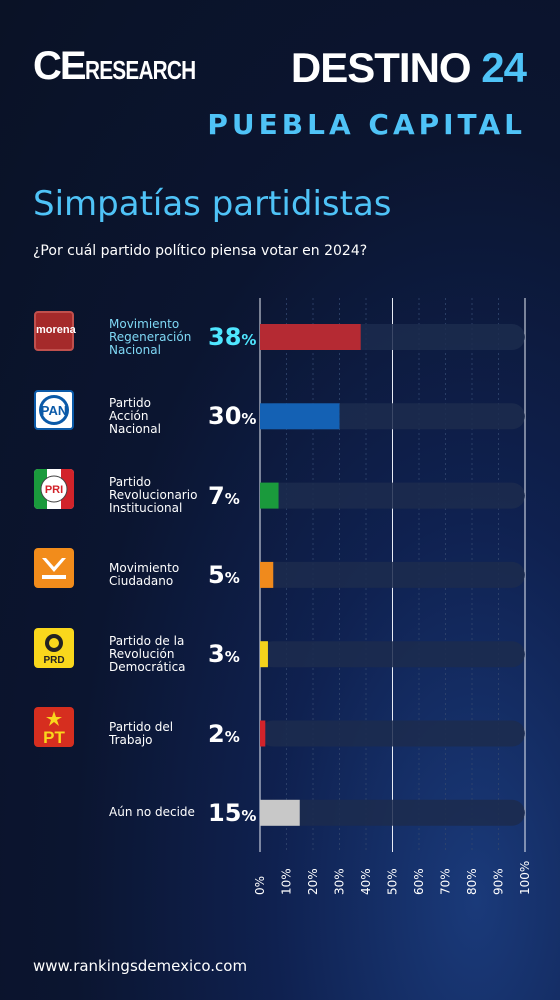 The height and width of the screenshot is (1000, 560). I want to click on x-tick-label: 30%, so click(340, 881).